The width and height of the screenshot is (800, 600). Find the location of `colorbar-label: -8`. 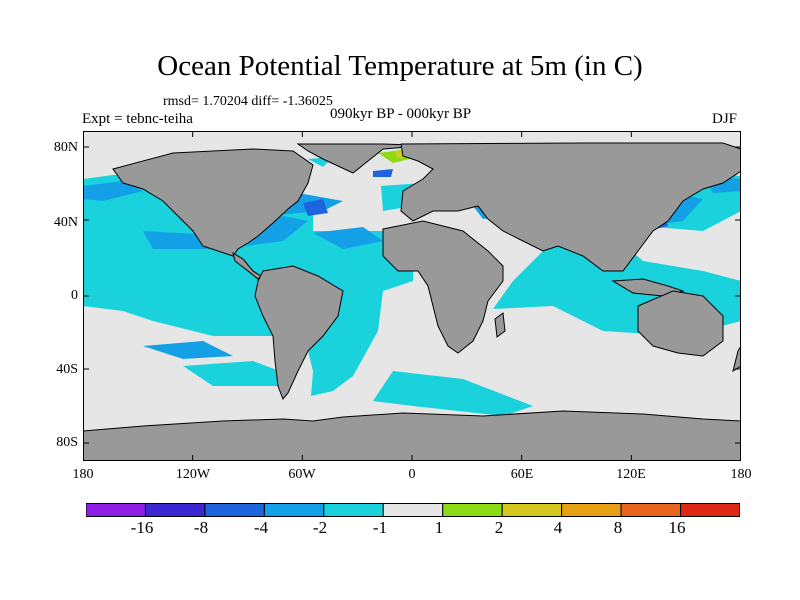

colorbar-label: -8 is located at coordinates (201, 527).